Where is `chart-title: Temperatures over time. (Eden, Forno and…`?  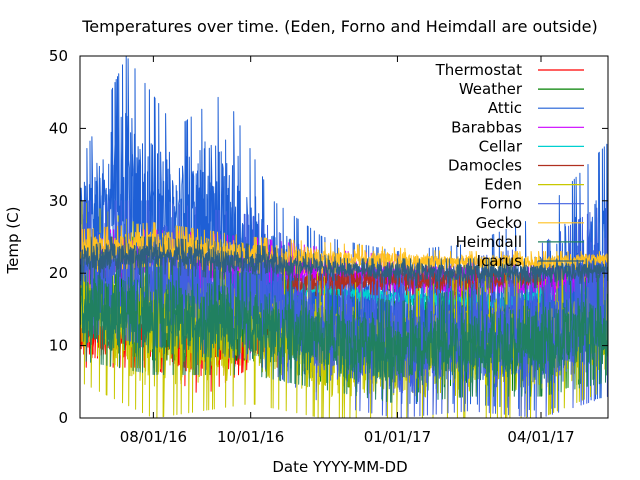 chart-title: Temperatures over time. (Eden, Forno and… is located at coordinates (339, 26).